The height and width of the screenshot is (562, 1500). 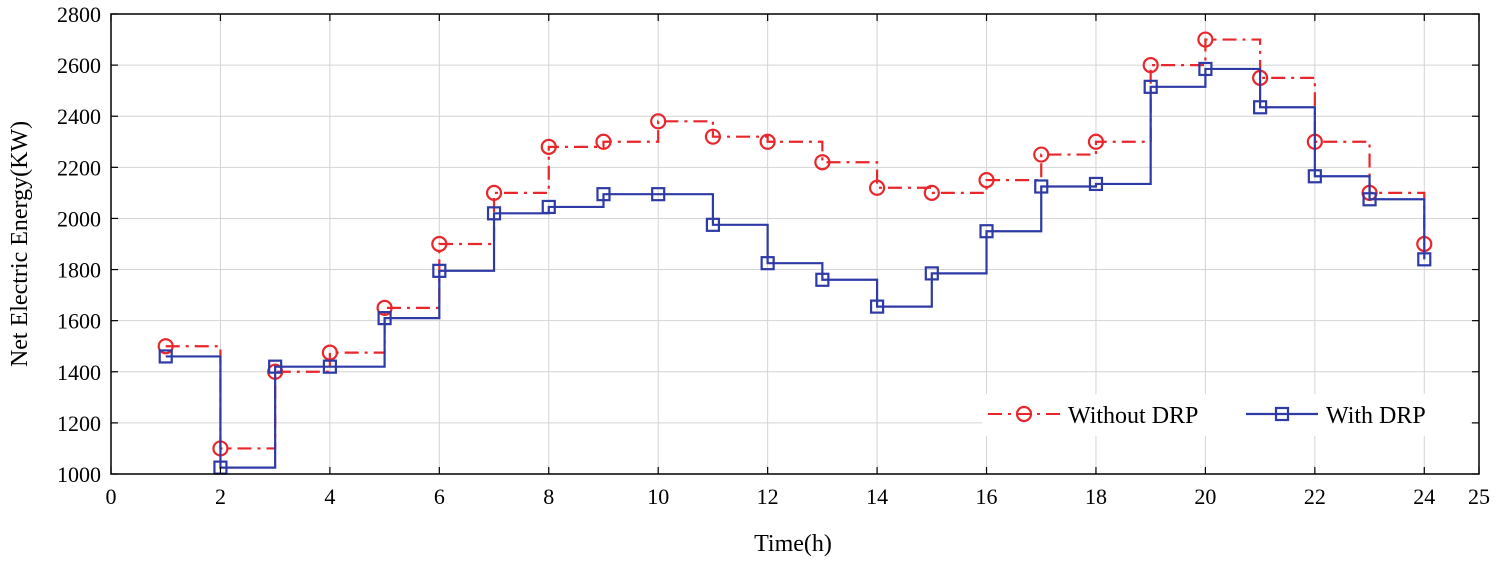 What do you see at coordinates (79, 14) in the screenshot?
I see `y-tick-label-2800: 2800` at bounding box center [79, 14].